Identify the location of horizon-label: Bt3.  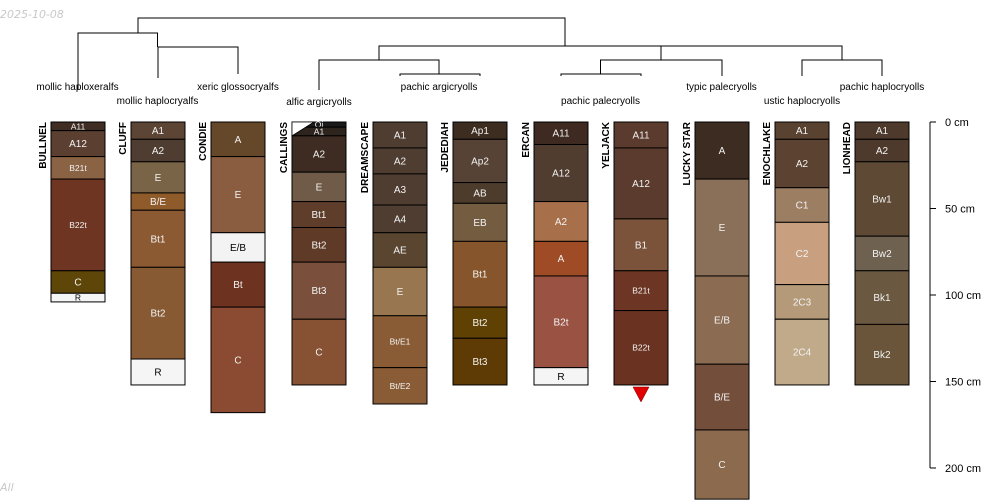
(479, 362).